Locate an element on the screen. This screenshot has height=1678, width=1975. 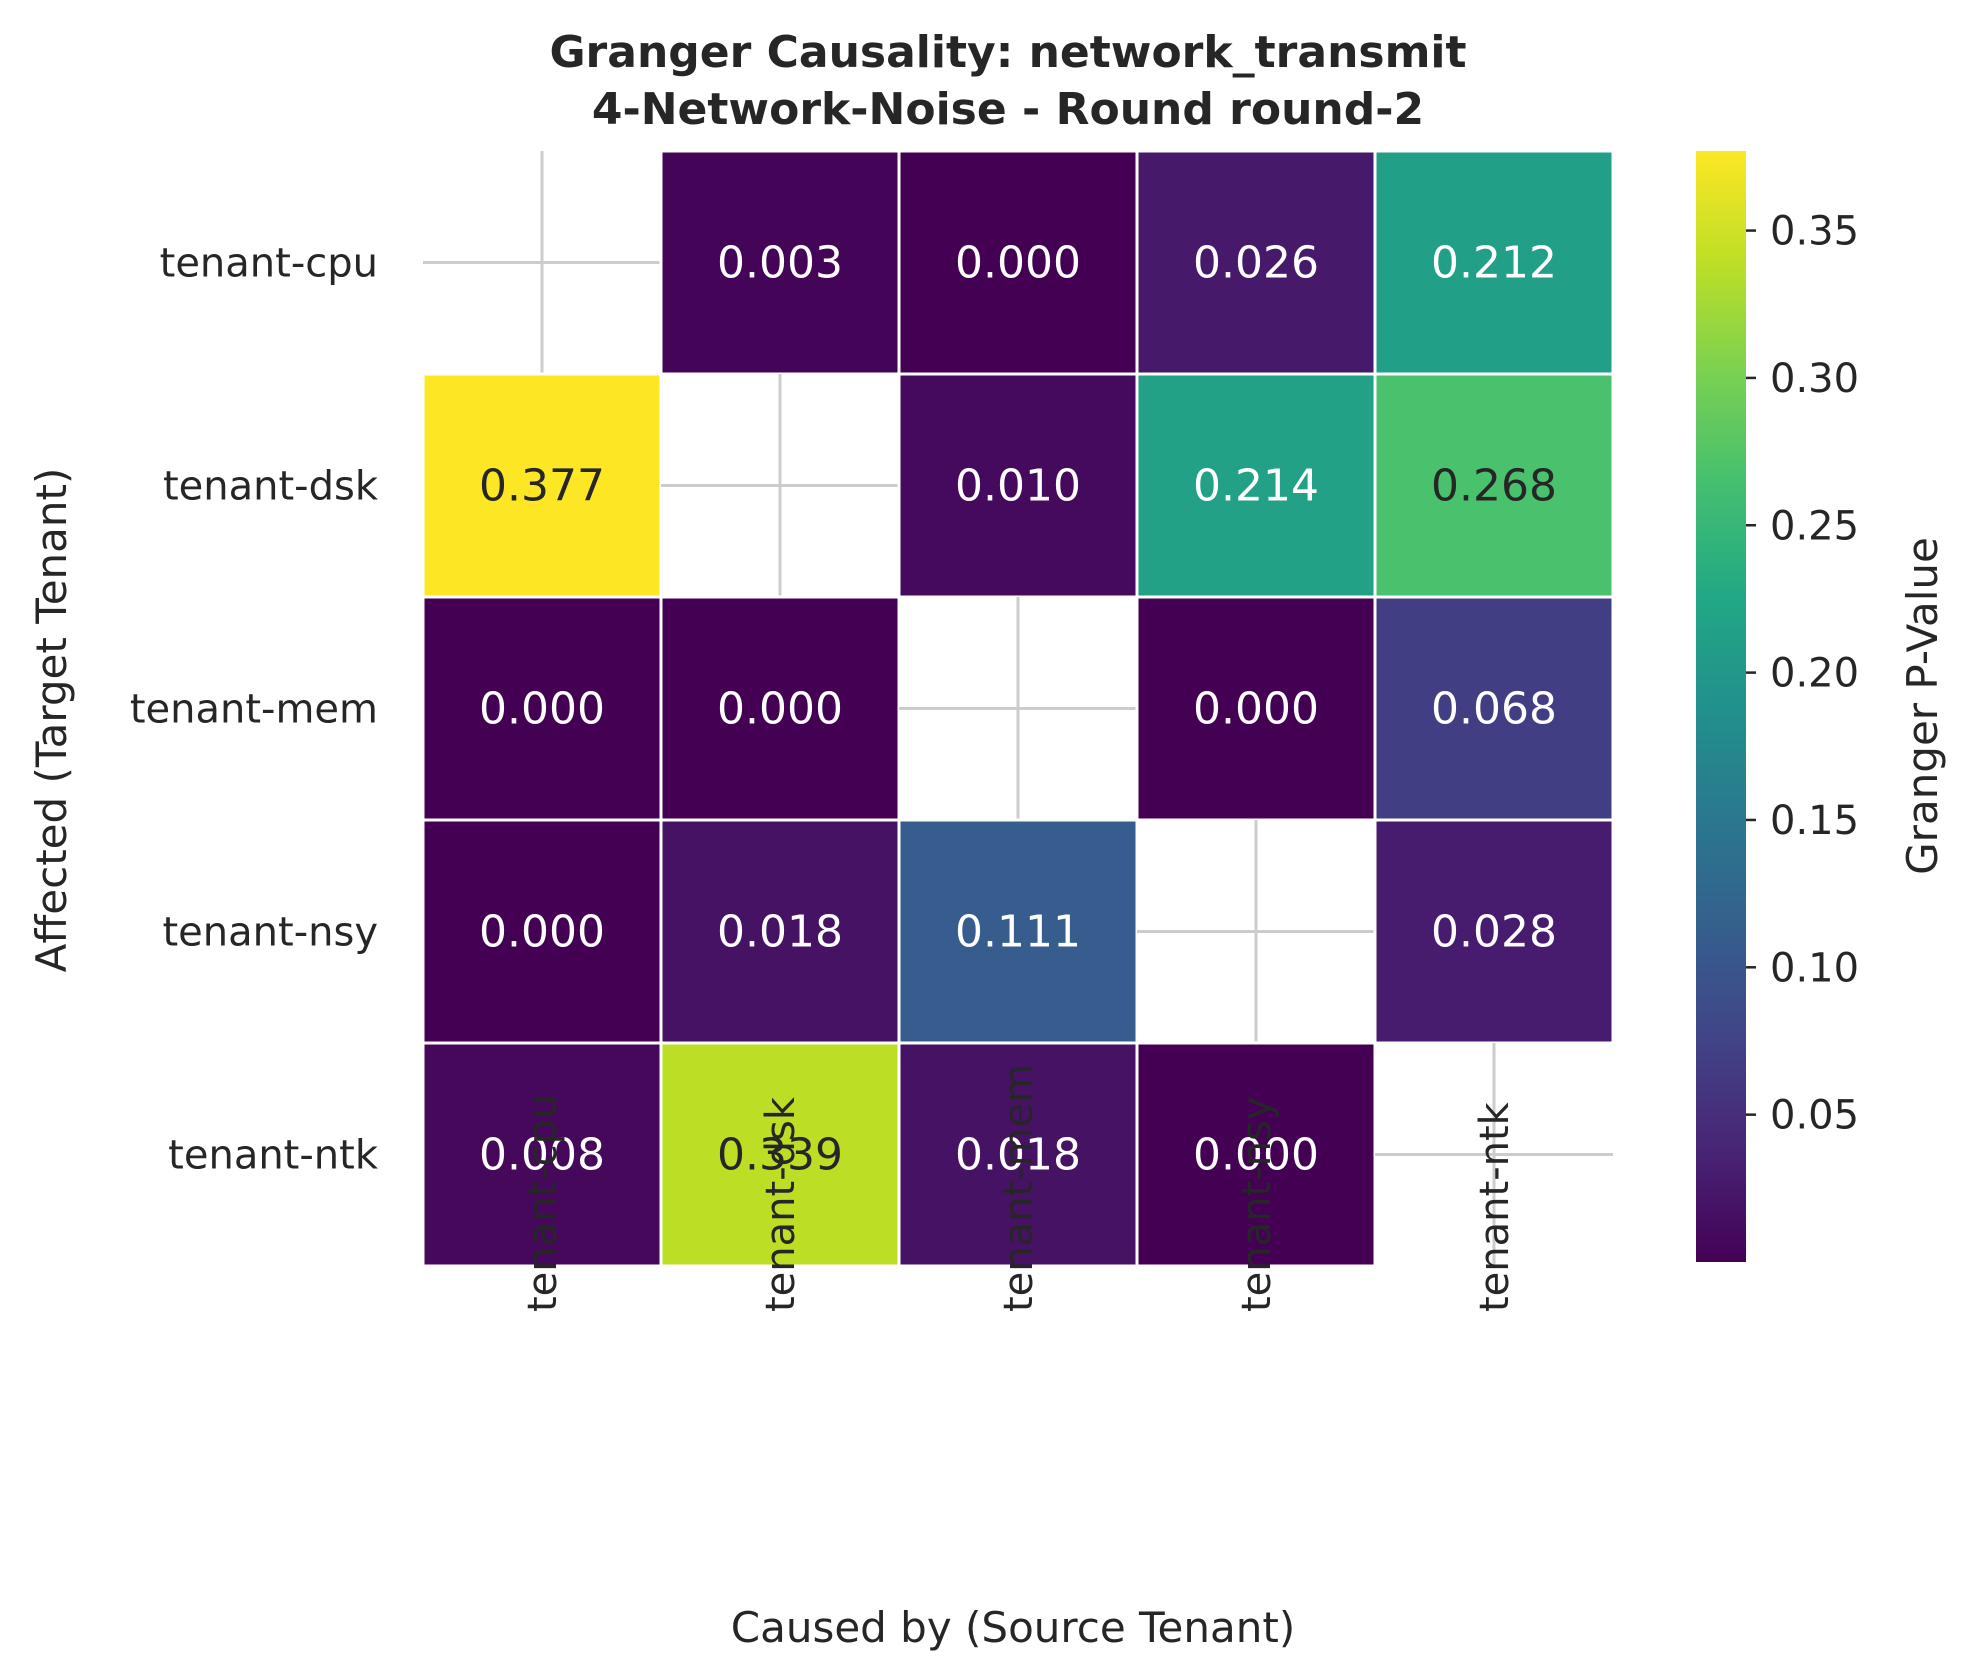
x-axis-label: Caused by (Source Tenant) is located at coordinates (1013, 1627).